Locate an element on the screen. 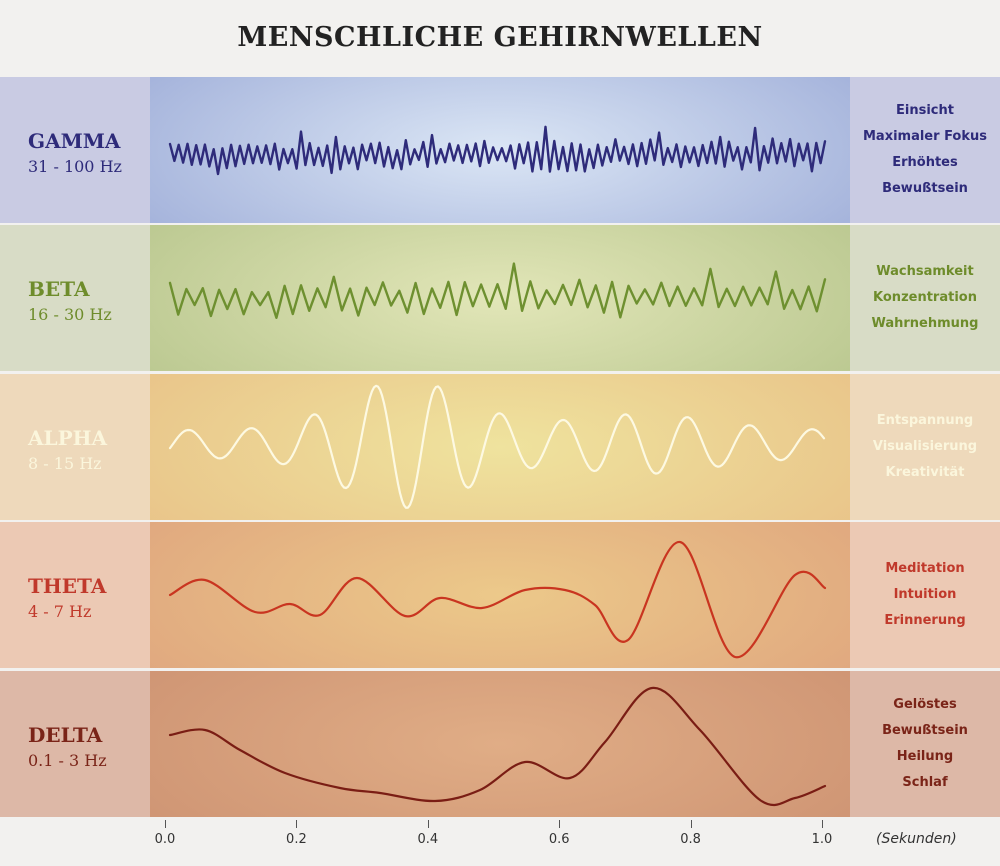 Image resolution: width=1000 pixels, height=866 pixels. band-name: BETA is located at coordinates (59, 289).